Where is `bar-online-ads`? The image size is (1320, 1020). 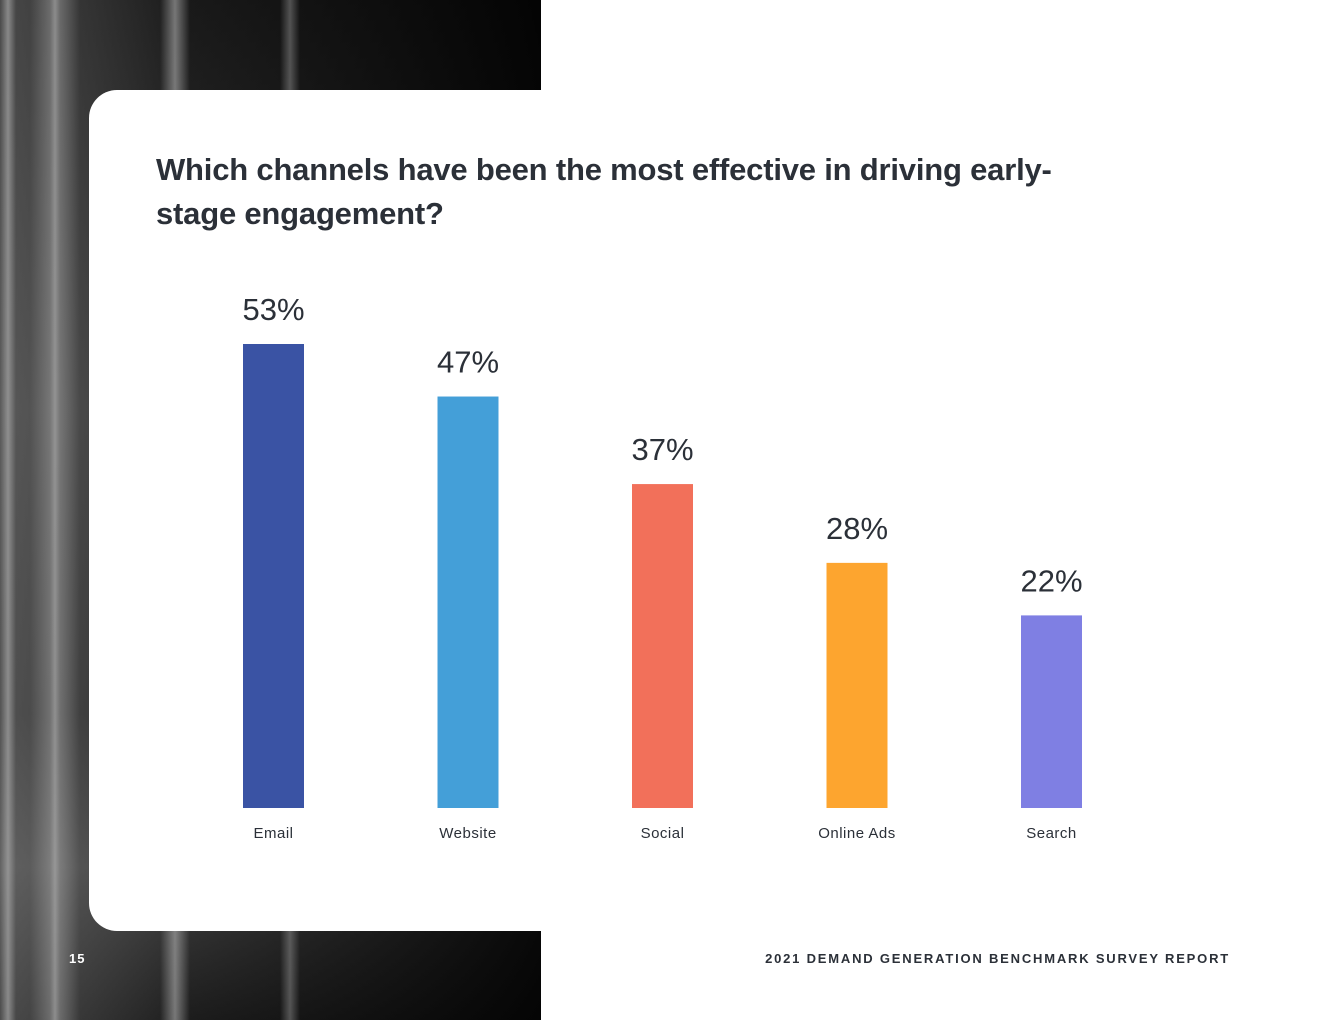
bar-online-ads is located at coordinates (857, 685).